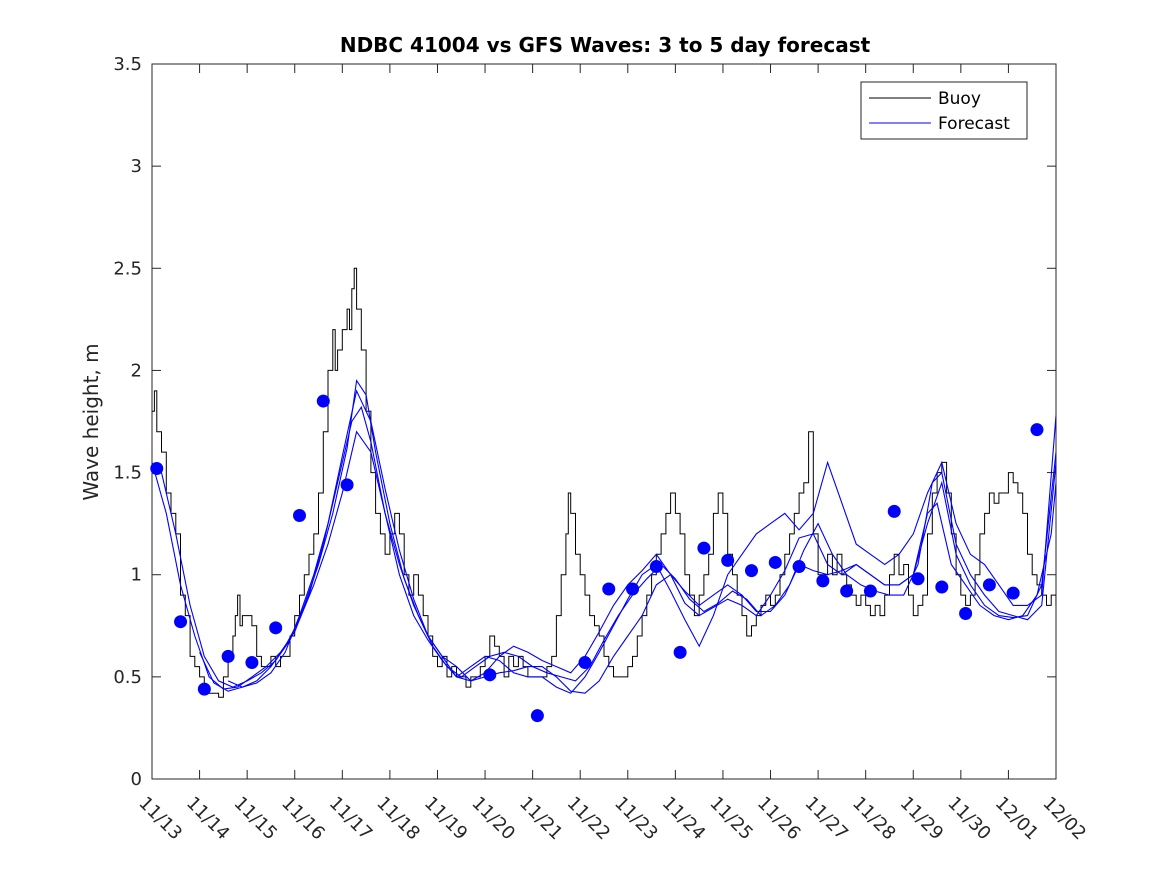 The width and height of the screenshot is (1167, 880). What do you see at coordinates (446, 819) in the screenshot?
I see `x-tick-label: 11/19` at bounding box center [446, 819].